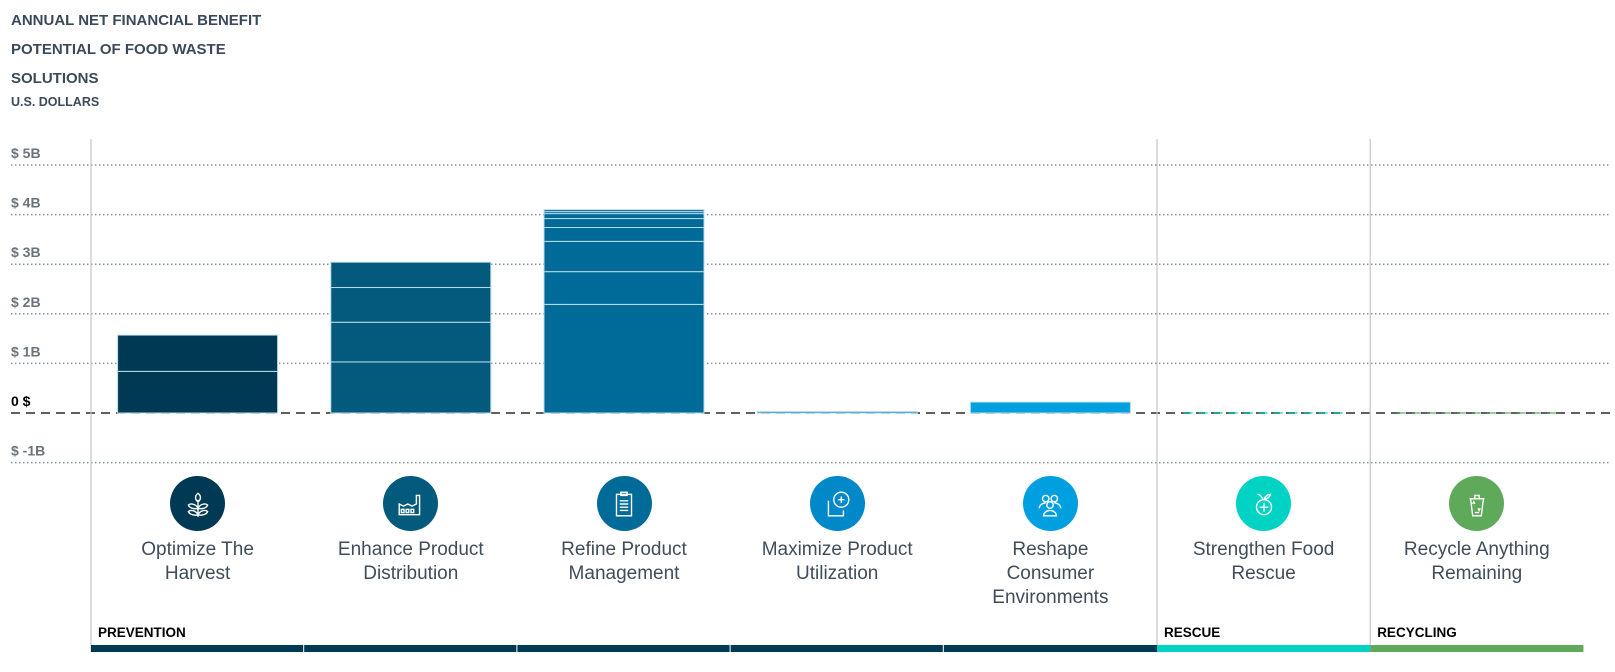 The height and width of the screenshot is (672, 1615). Describe the element at coordinates (1050, 503) in the screenshot. I see `people-icon` at that location.